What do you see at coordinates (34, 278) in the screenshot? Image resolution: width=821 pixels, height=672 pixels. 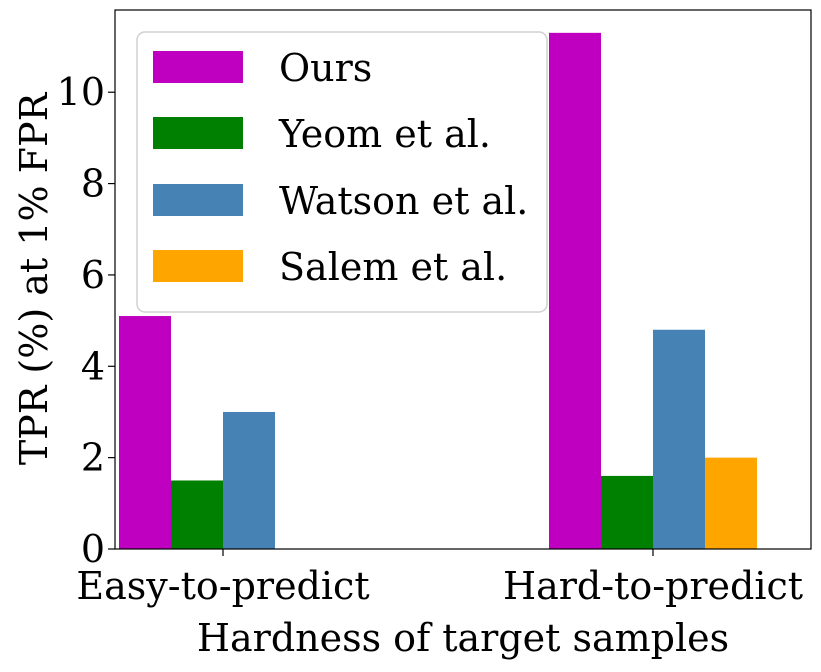 I see `y-axis-label: TPR (%) at 1% FPR` at bounding box center [34, 278].